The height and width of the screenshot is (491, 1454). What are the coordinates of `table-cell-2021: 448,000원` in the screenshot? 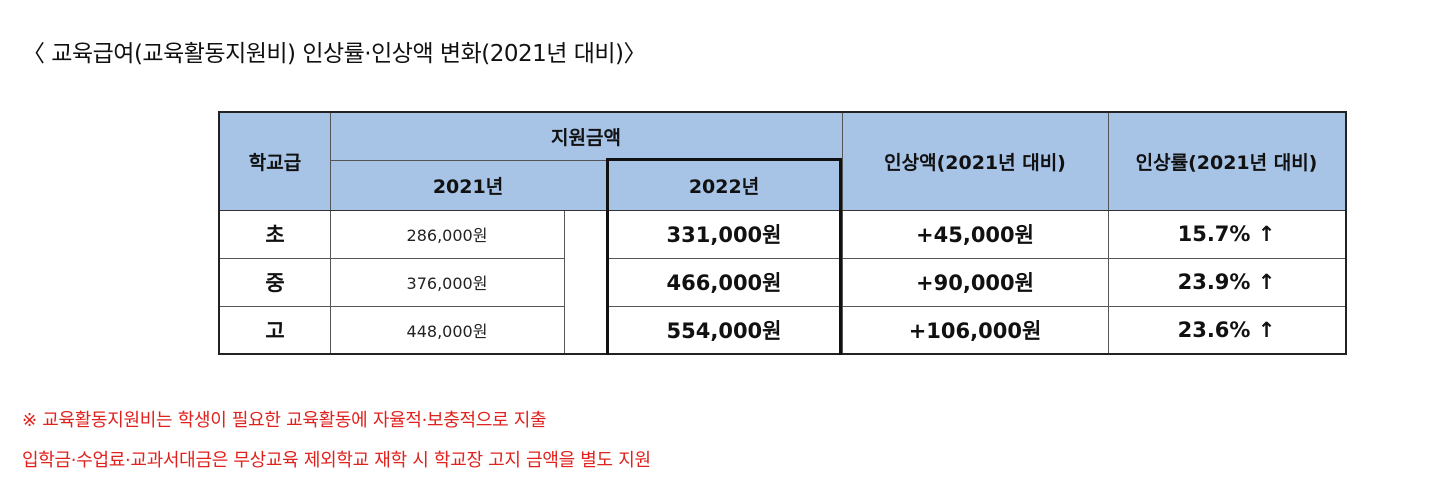 It's located at (447, 331).